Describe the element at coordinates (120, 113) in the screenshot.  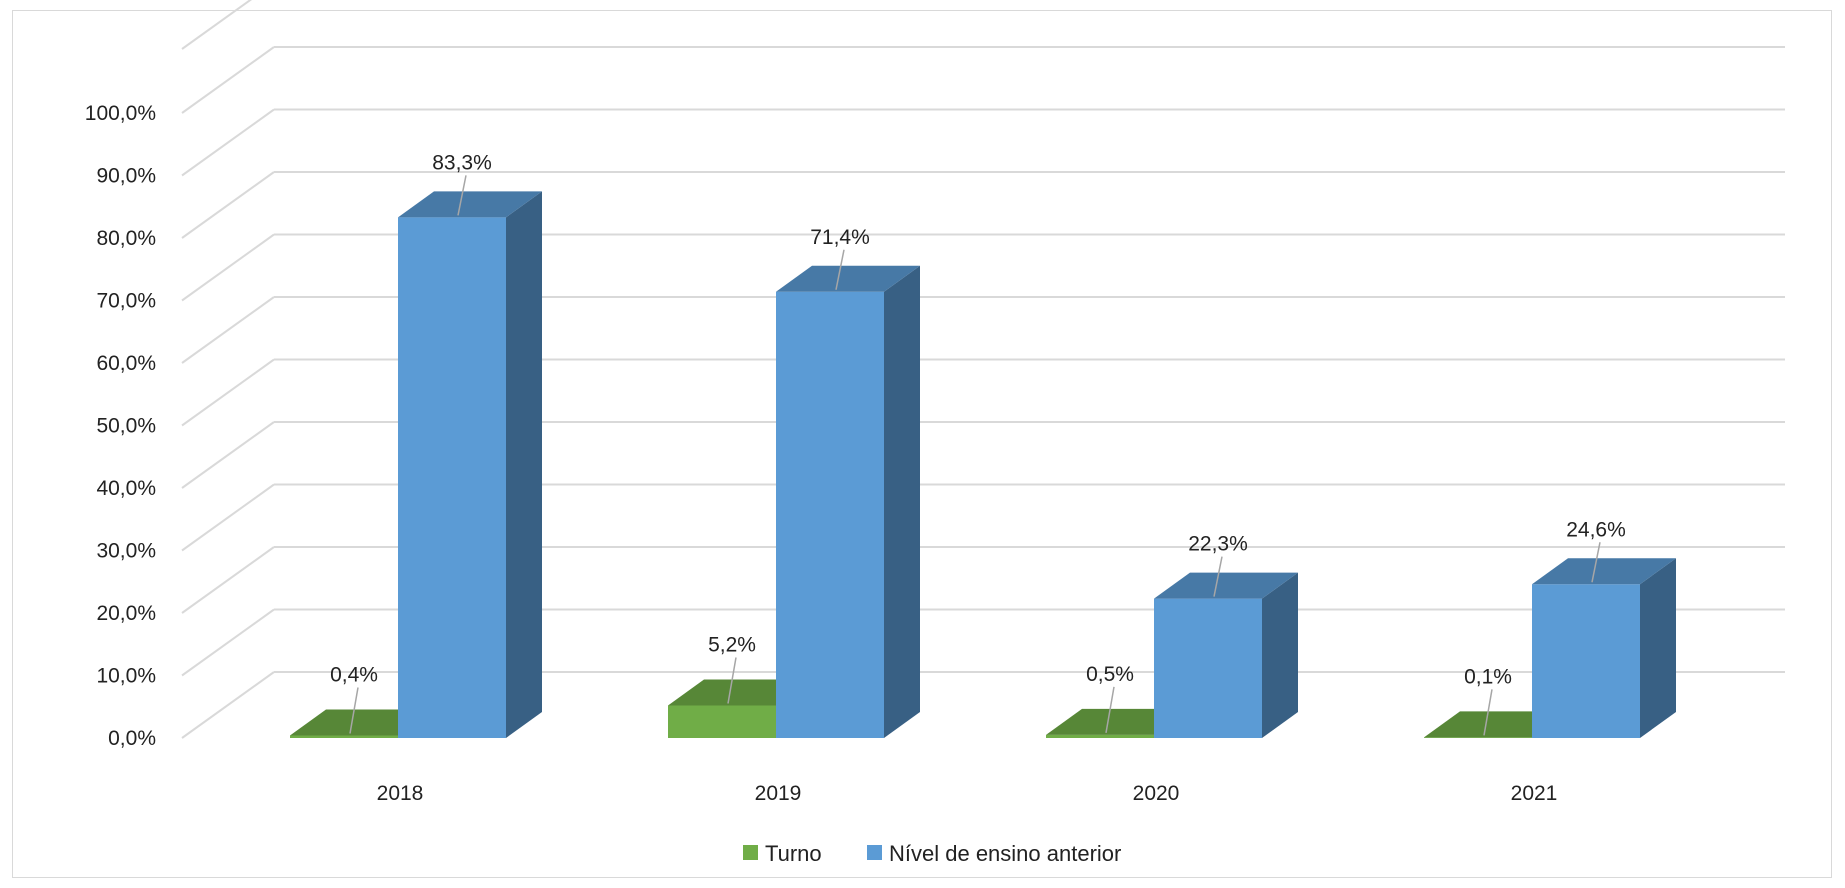
I see `y-tick-label: 100,0%` at that location.